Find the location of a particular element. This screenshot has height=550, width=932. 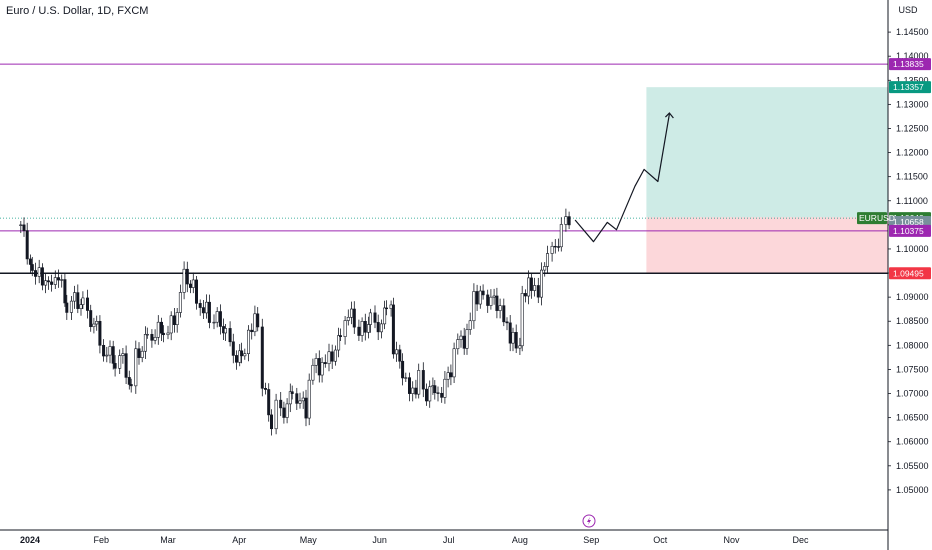

lightning-icon-glyph is located at coordinates (589, 521).